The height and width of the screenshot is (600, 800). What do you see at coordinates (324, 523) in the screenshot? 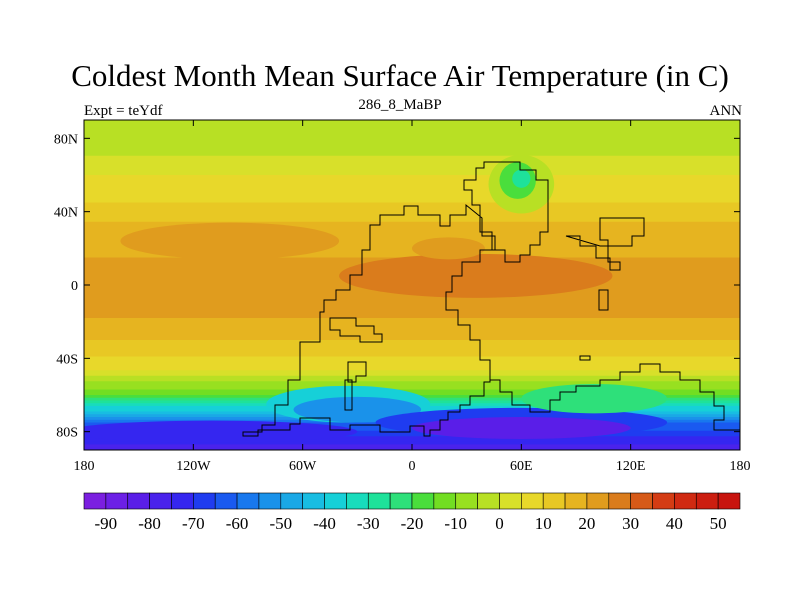
I see `colorbar-label: -40` at bounding box center [324, 523].